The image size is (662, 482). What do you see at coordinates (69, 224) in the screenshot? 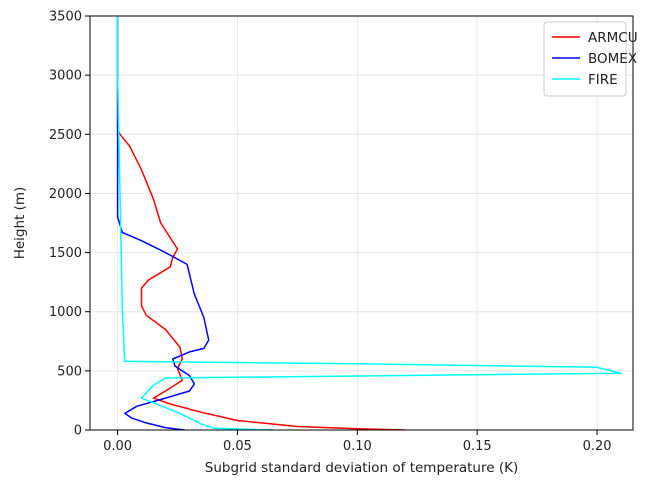
I see `y-axis-ticks: 0 500 1000 1500 2000 2500 3000 3500` at bounding box center [69, 224].